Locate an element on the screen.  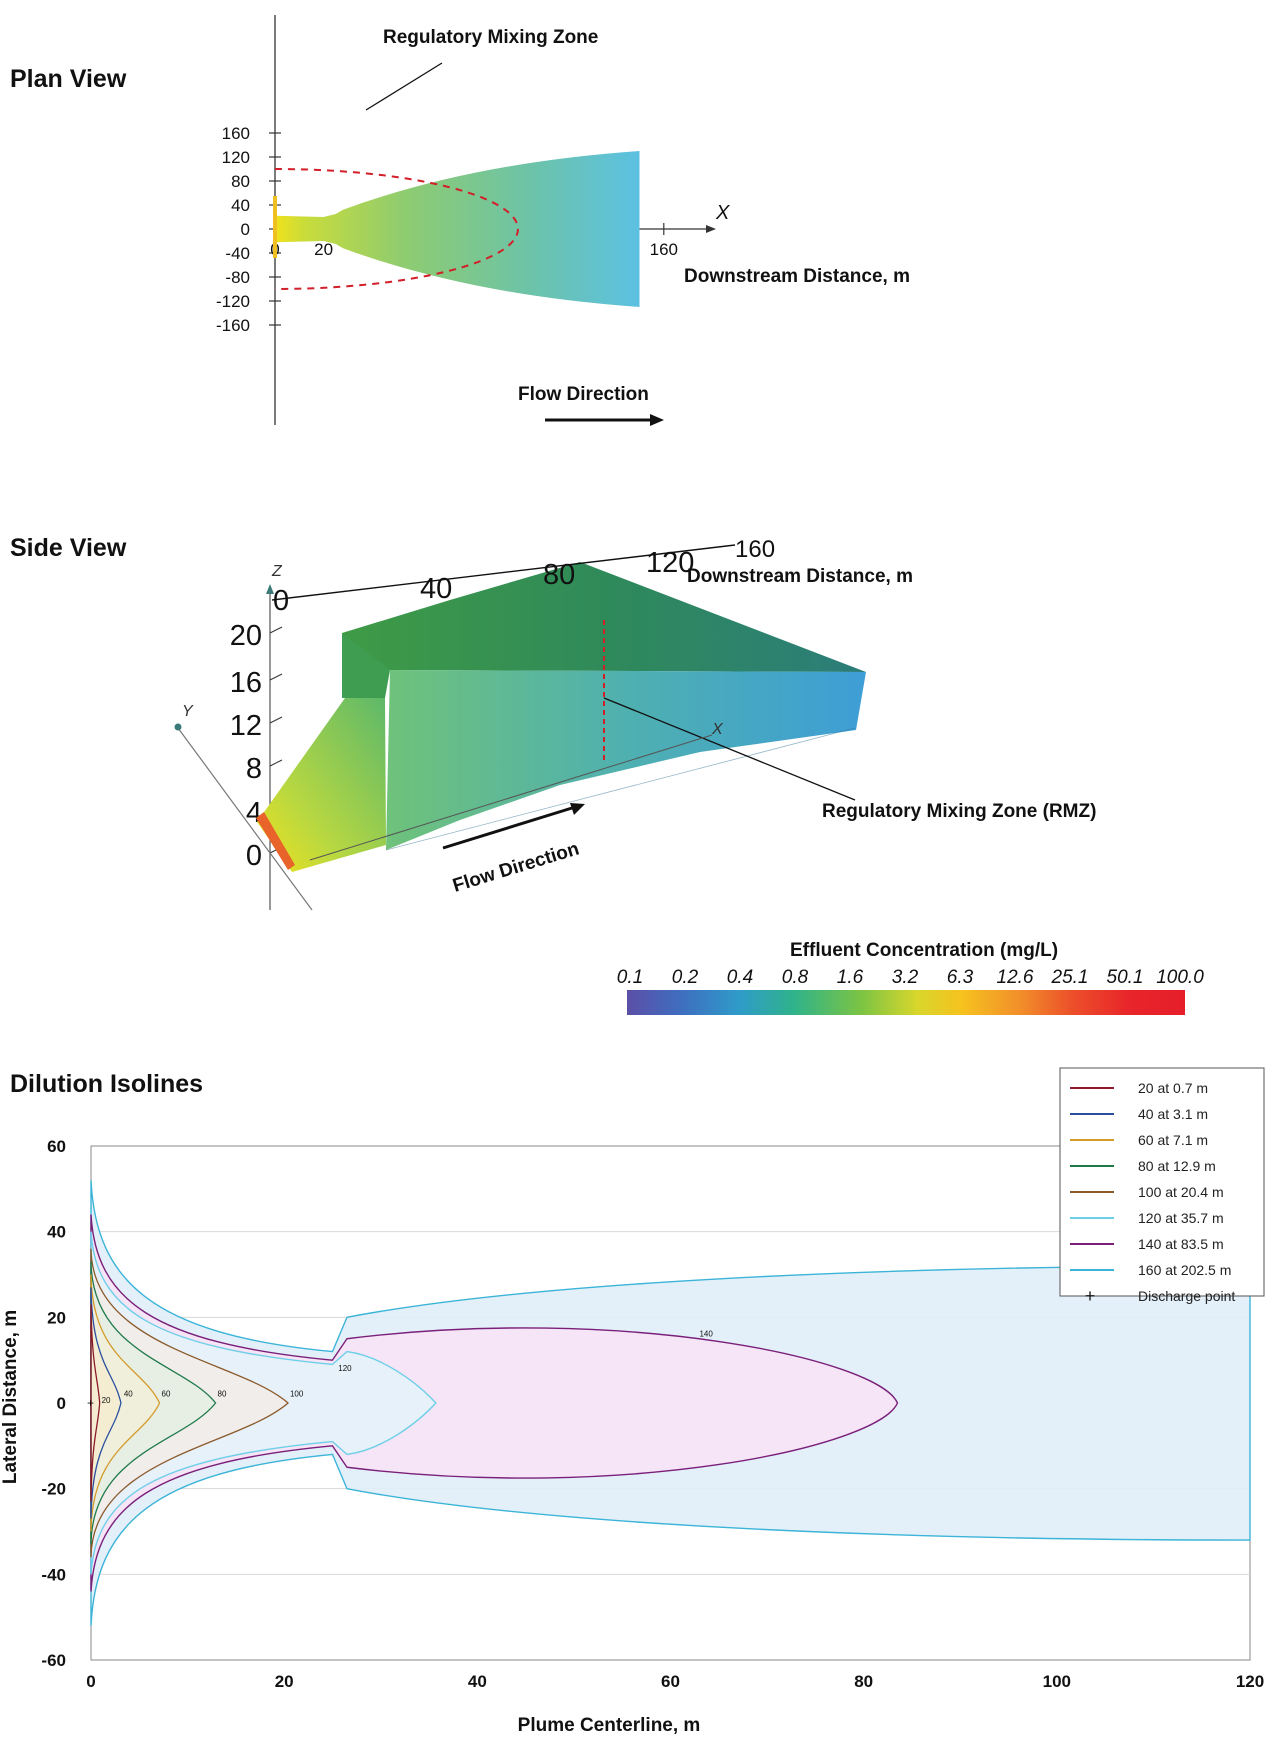
isoline-inline-label: 40 is located at coordinates (128, 1394).